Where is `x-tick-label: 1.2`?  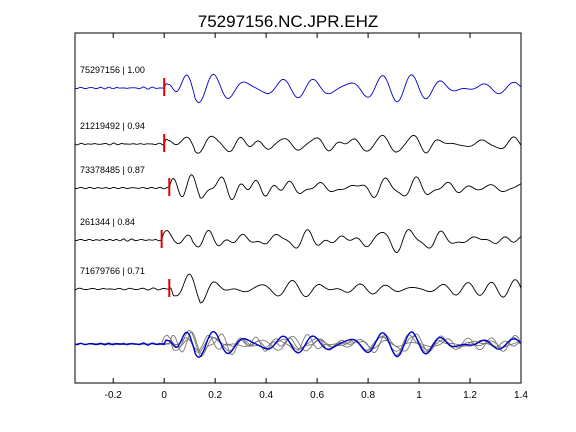
x-tick-label: 1.2 is located at coordinates (470, 395).